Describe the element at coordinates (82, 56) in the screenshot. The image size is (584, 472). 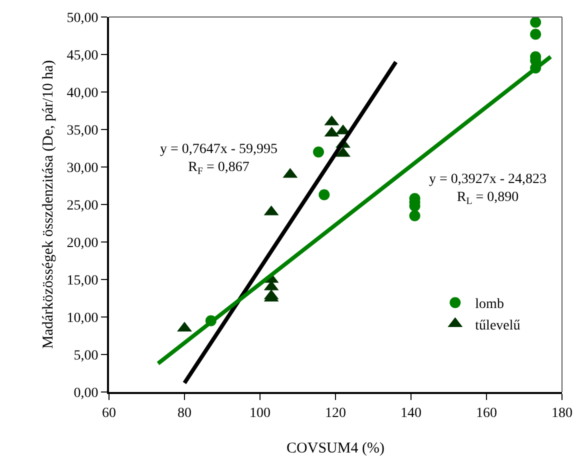
I see `y-tick-label: 45,00` at that location.